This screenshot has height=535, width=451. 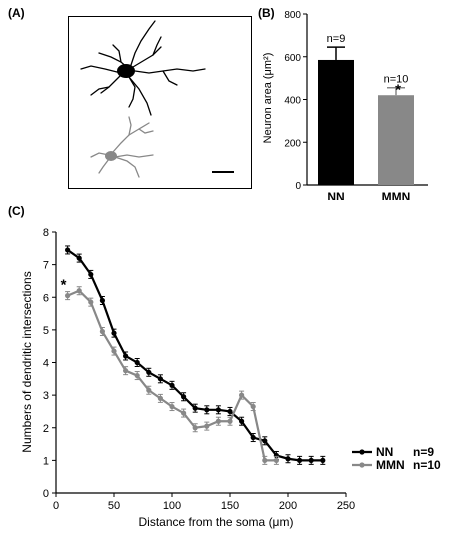 I want to click on y-tick-label: 4, so click(x=46, y=364).